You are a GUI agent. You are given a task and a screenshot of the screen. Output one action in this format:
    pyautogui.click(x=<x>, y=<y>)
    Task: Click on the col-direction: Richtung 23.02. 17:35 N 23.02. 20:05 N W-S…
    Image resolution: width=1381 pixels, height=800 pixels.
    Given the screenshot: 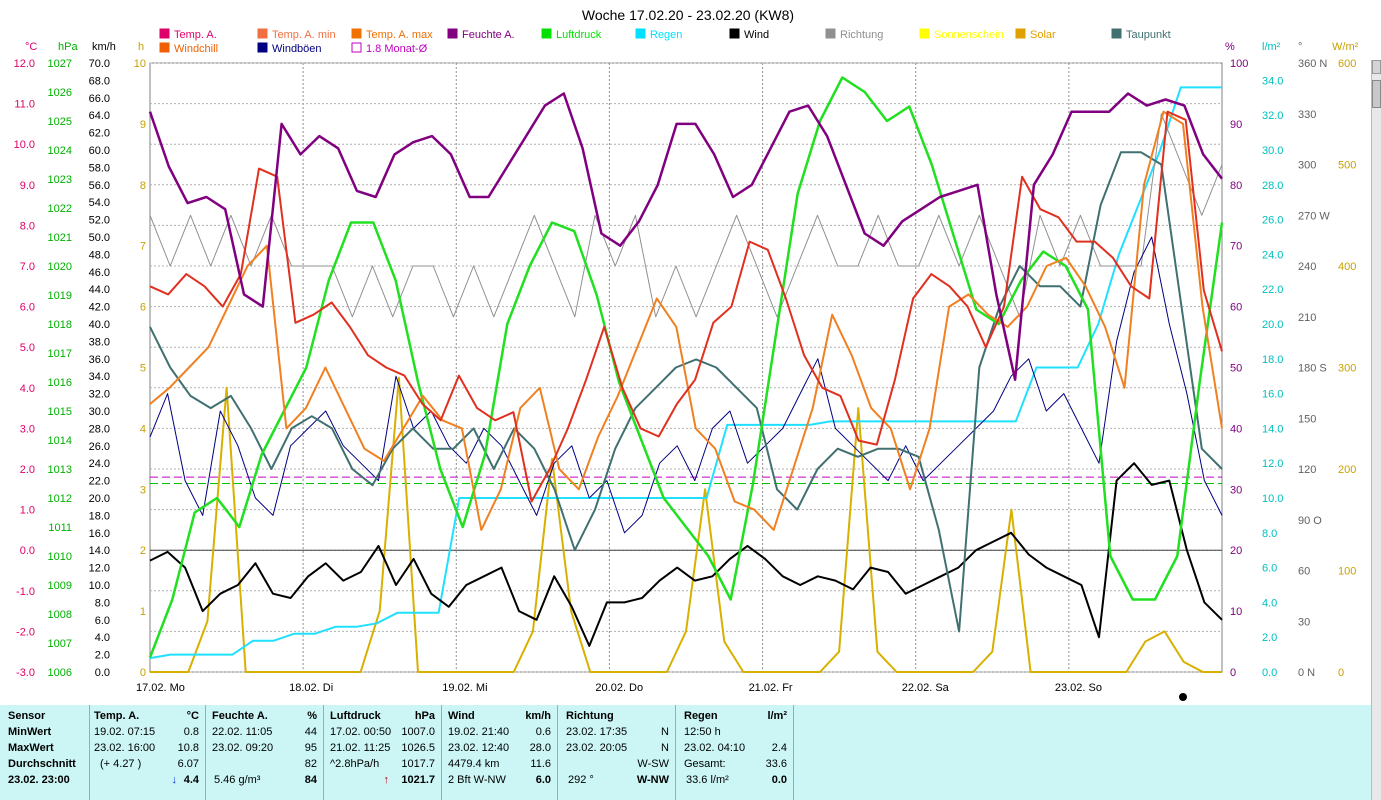 What is the action you would take?
    pyautogui.click(x=617, y=752)
    